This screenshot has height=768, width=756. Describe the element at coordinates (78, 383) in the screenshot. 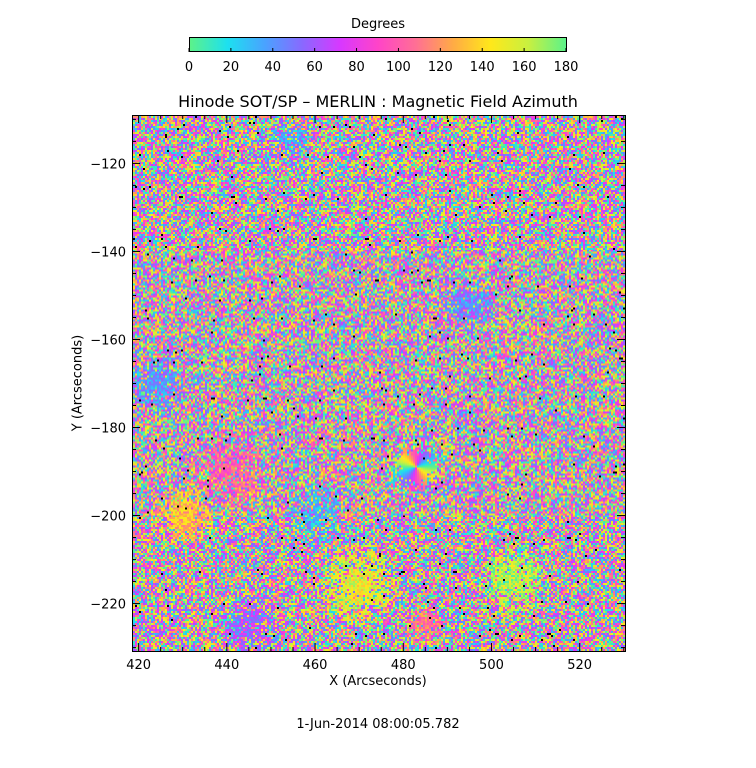

I see `y-axis-label: Y (Arcseconds)` at that location.